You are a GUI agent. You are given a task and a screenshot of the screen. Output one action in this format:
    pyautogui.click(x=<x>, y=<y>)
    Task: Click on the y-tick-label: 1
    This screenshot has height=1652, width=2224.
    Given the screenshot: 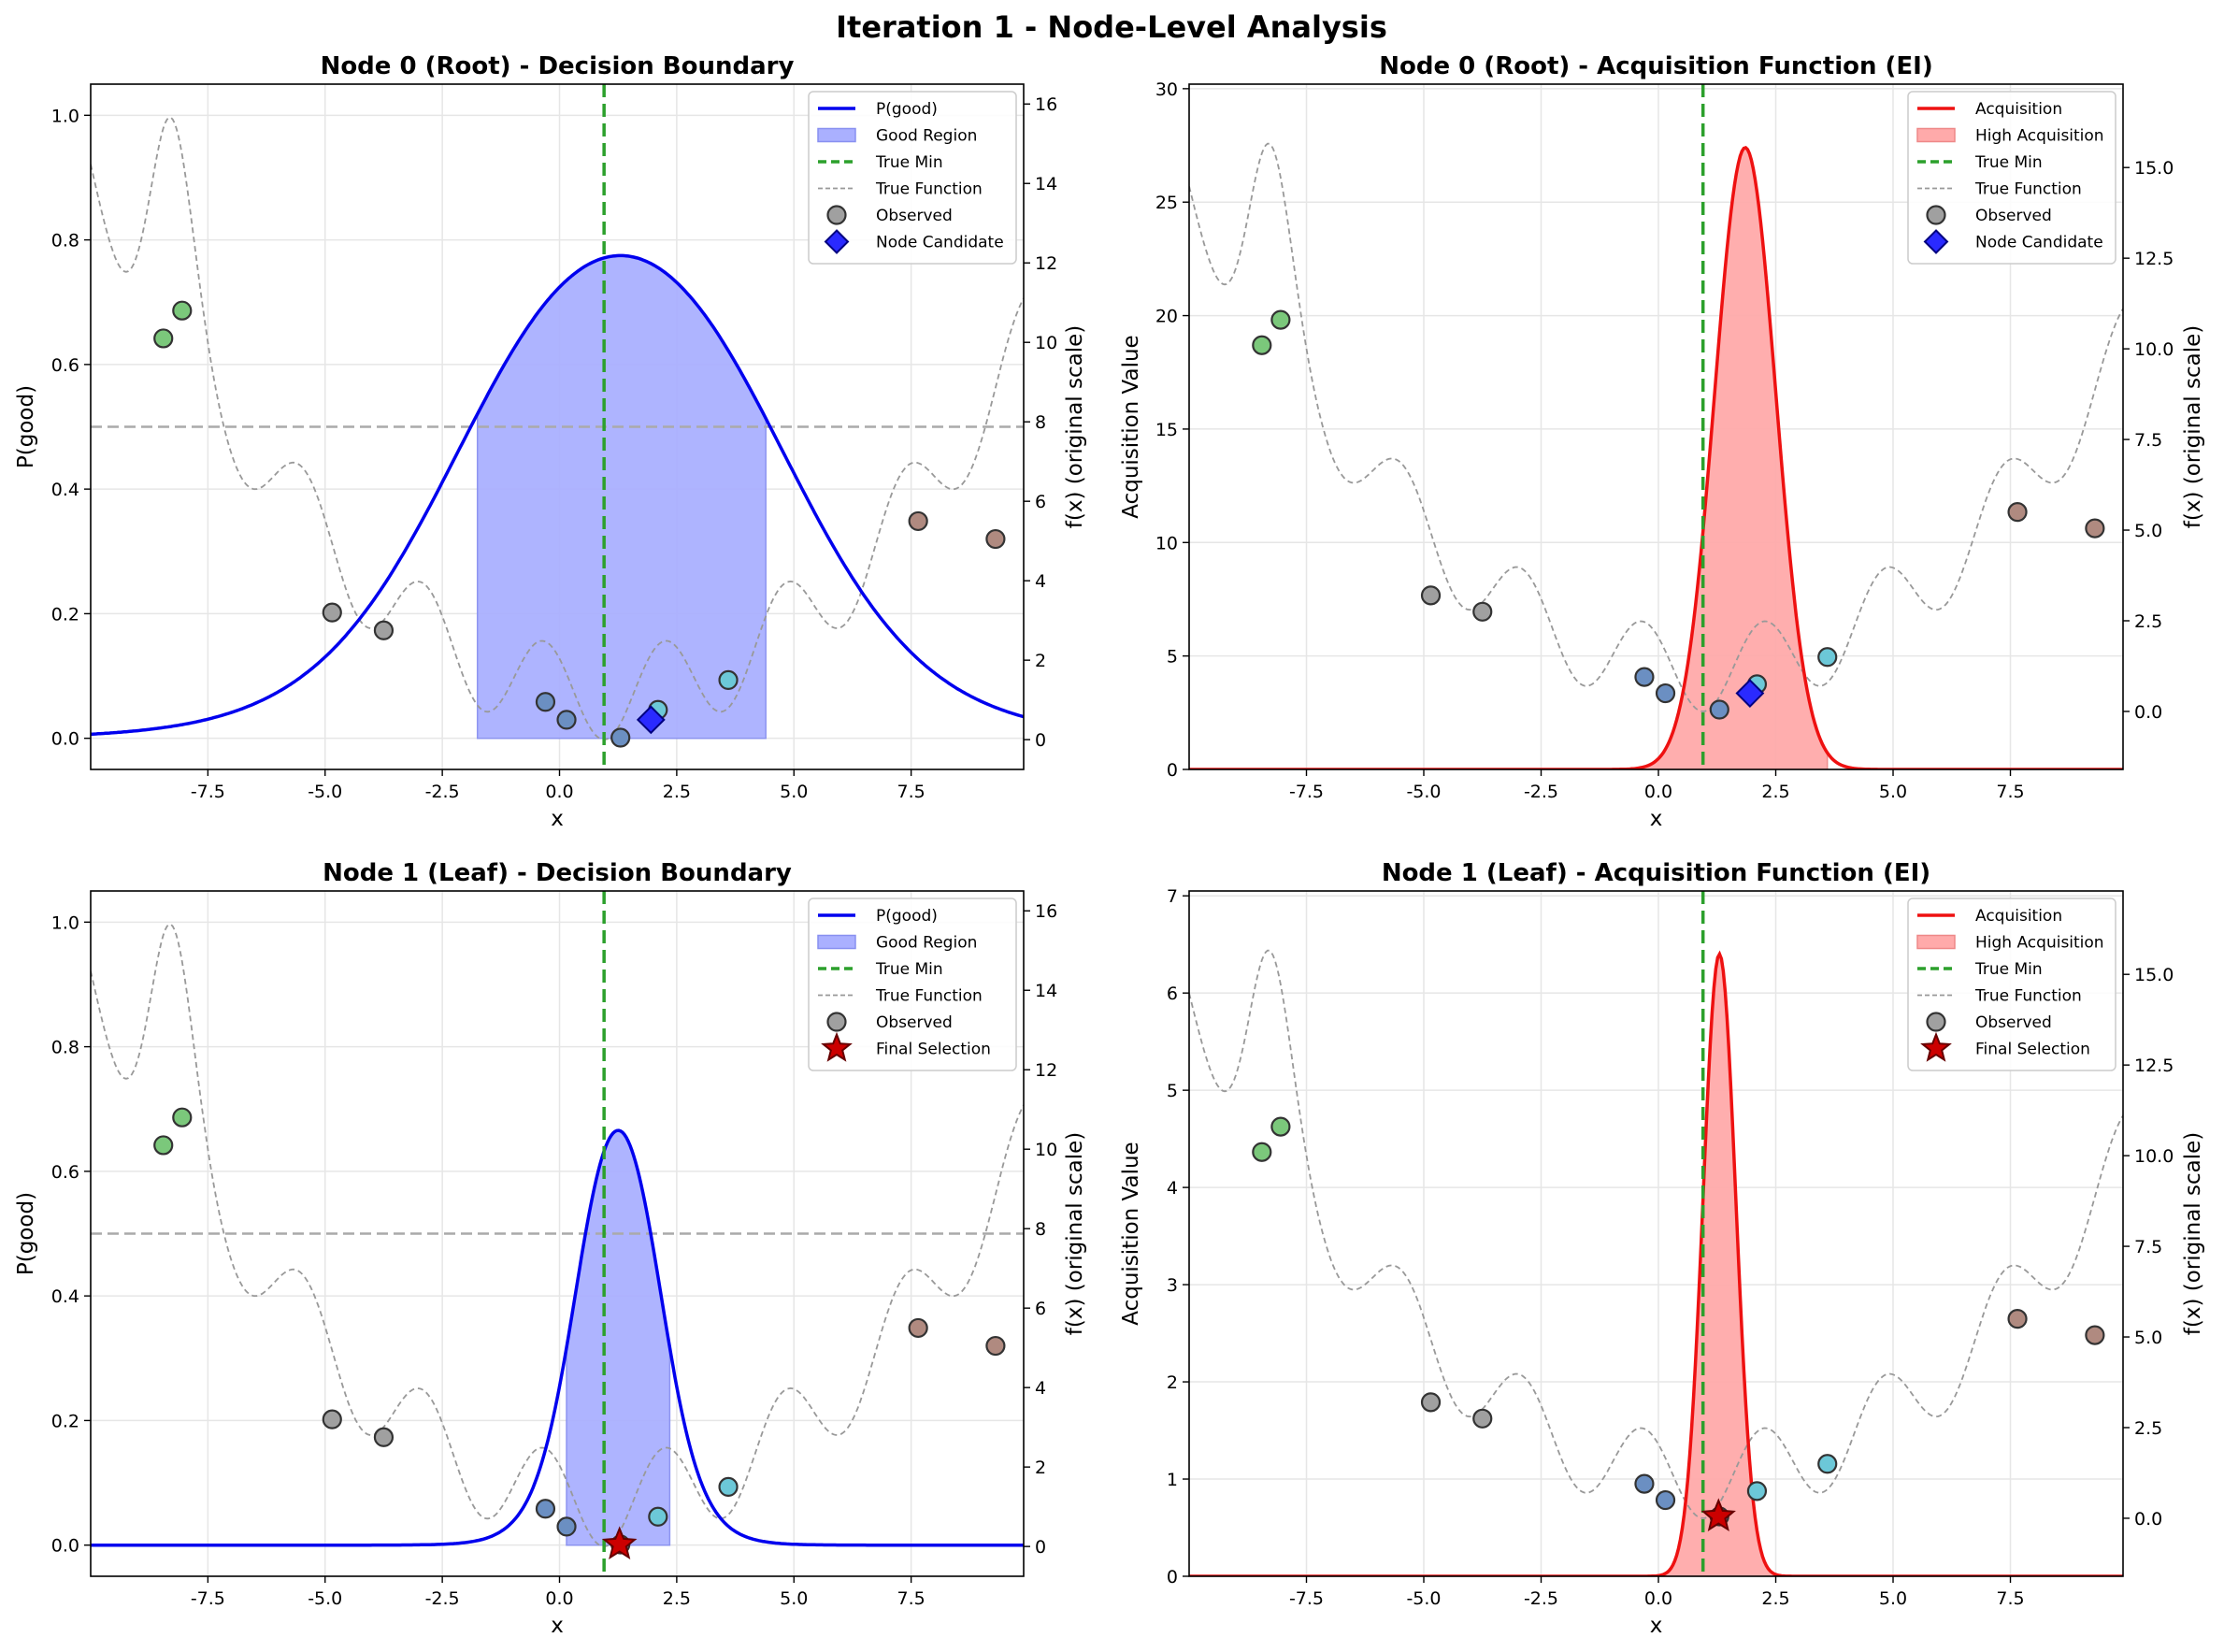 What is the action you would take?
    pyautogui.click(x=1172, y=1480)
    